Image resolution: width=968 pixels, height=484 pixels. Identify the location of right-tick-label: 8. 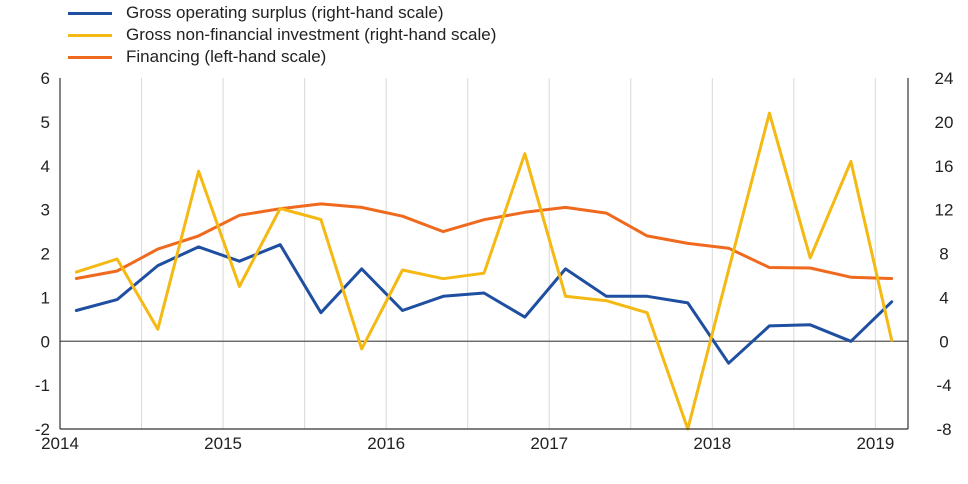
(943, 254).